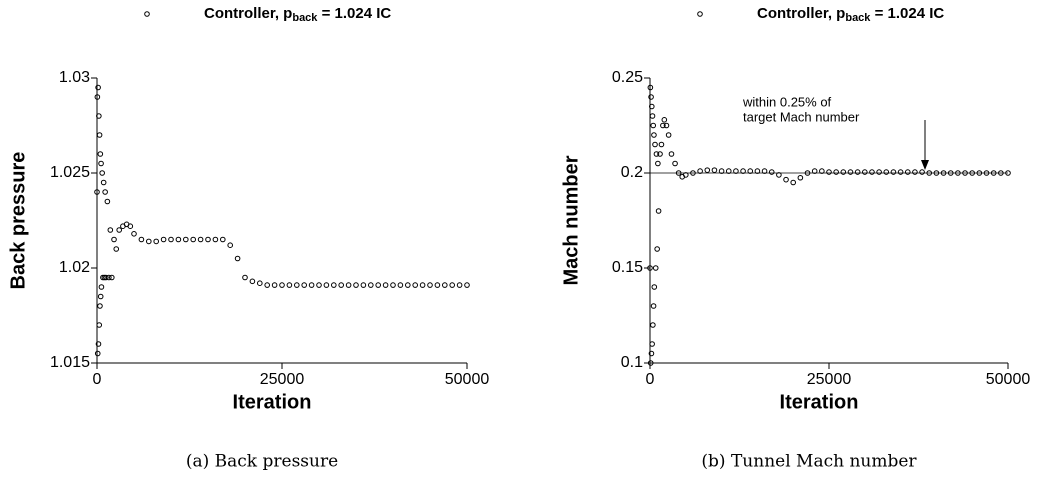  I want to click on y-axis-label: Back pressure, so click(18, 221).